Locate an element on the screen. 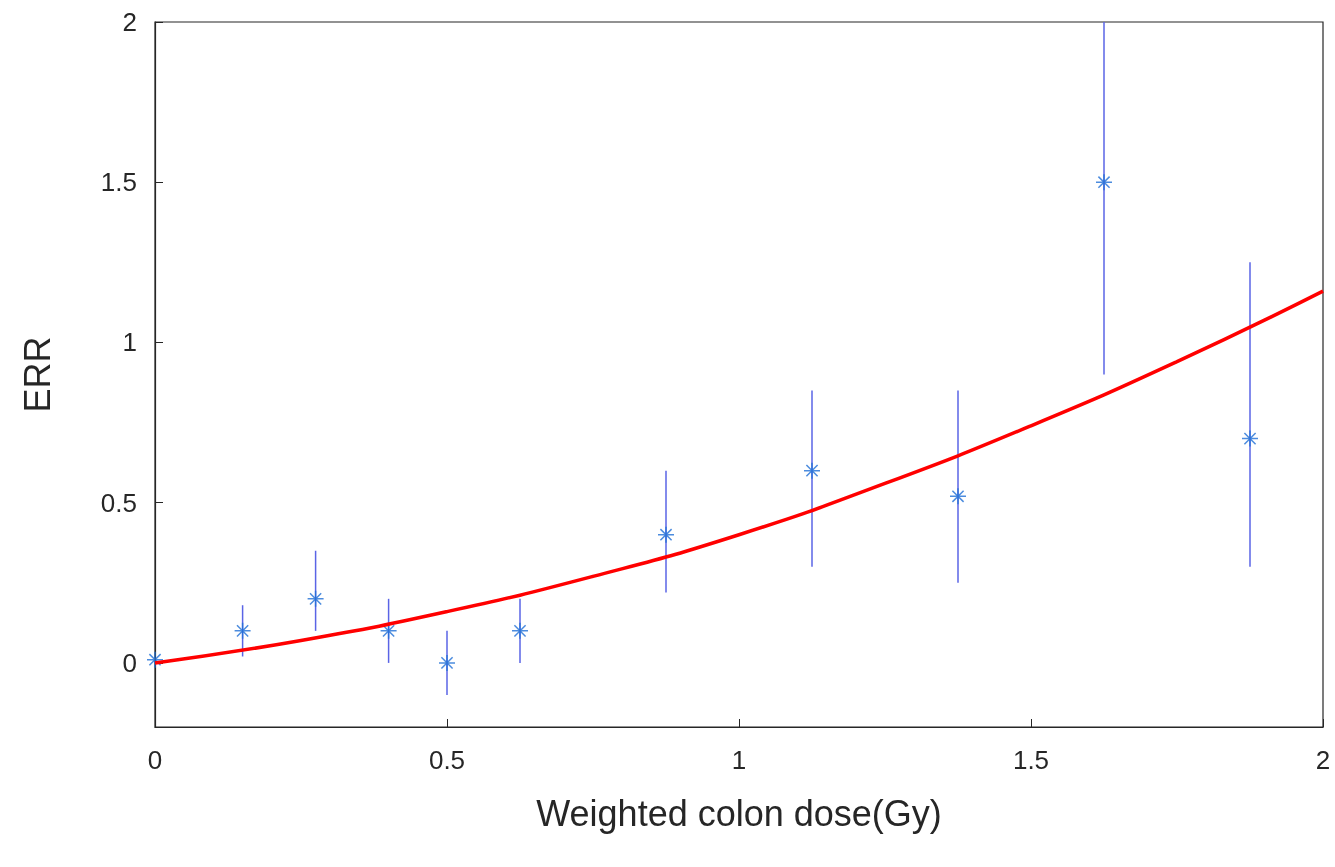  x-tick-label: 0 is located at coordinates (155, 760).